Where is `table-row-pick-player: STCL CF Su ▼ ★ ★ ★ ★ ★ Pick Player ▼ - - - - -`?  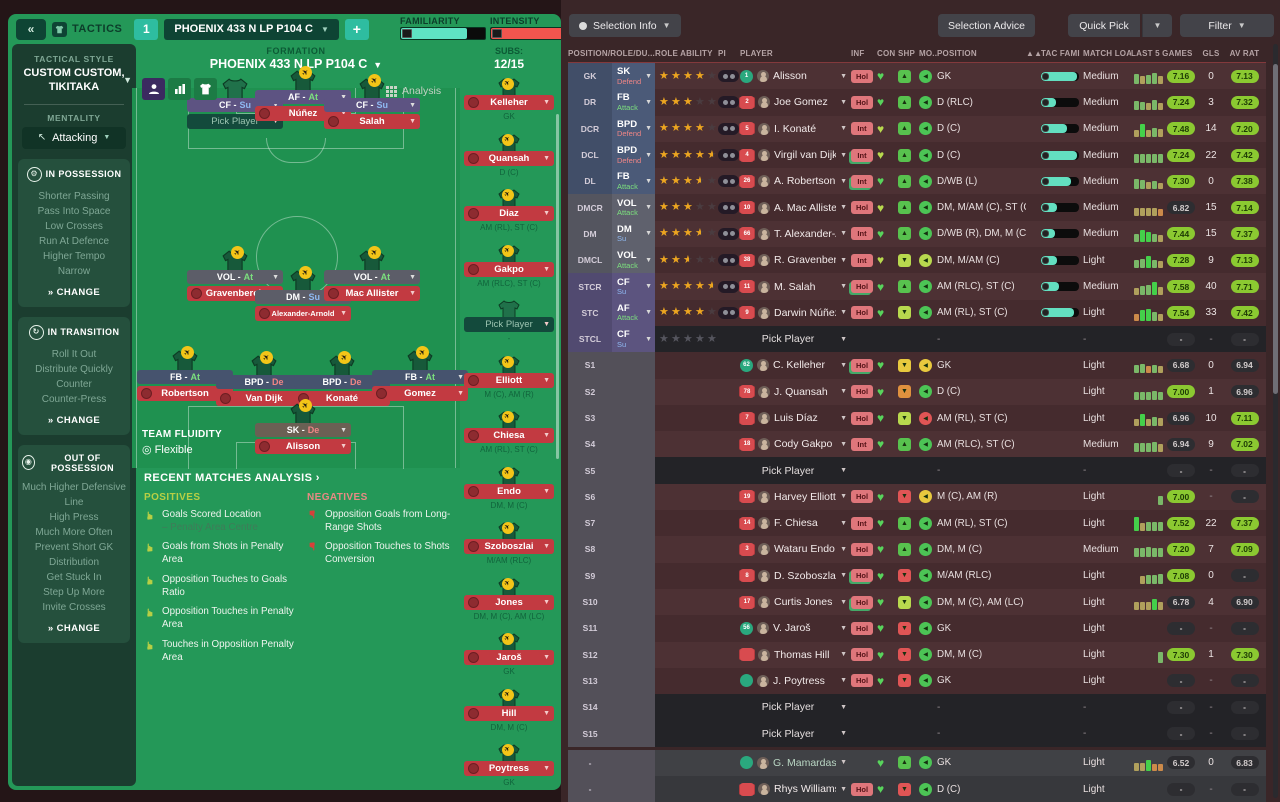 table-row-pick-player: STCL CF Su ▼ ★ ★ ★ ★ ★ Pick Player ▼ - - - - - is located at coordinates (917, 339).